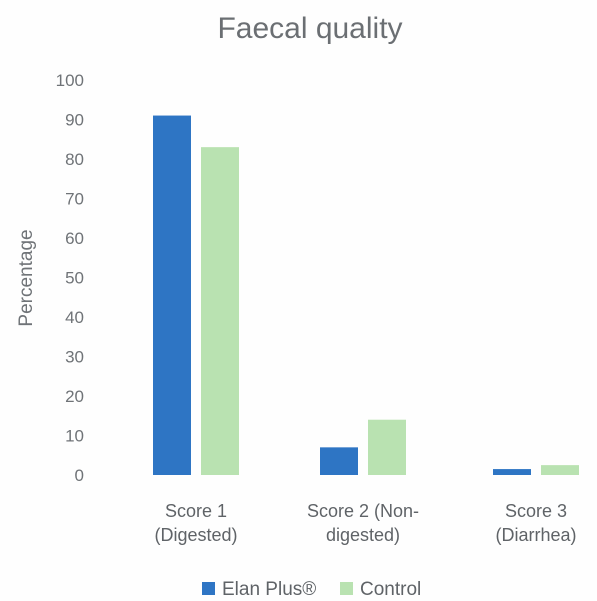  Describe the element at coordinates (269, 589) in the screenshot. I see `legend-label: Elan Plus®` at that location.